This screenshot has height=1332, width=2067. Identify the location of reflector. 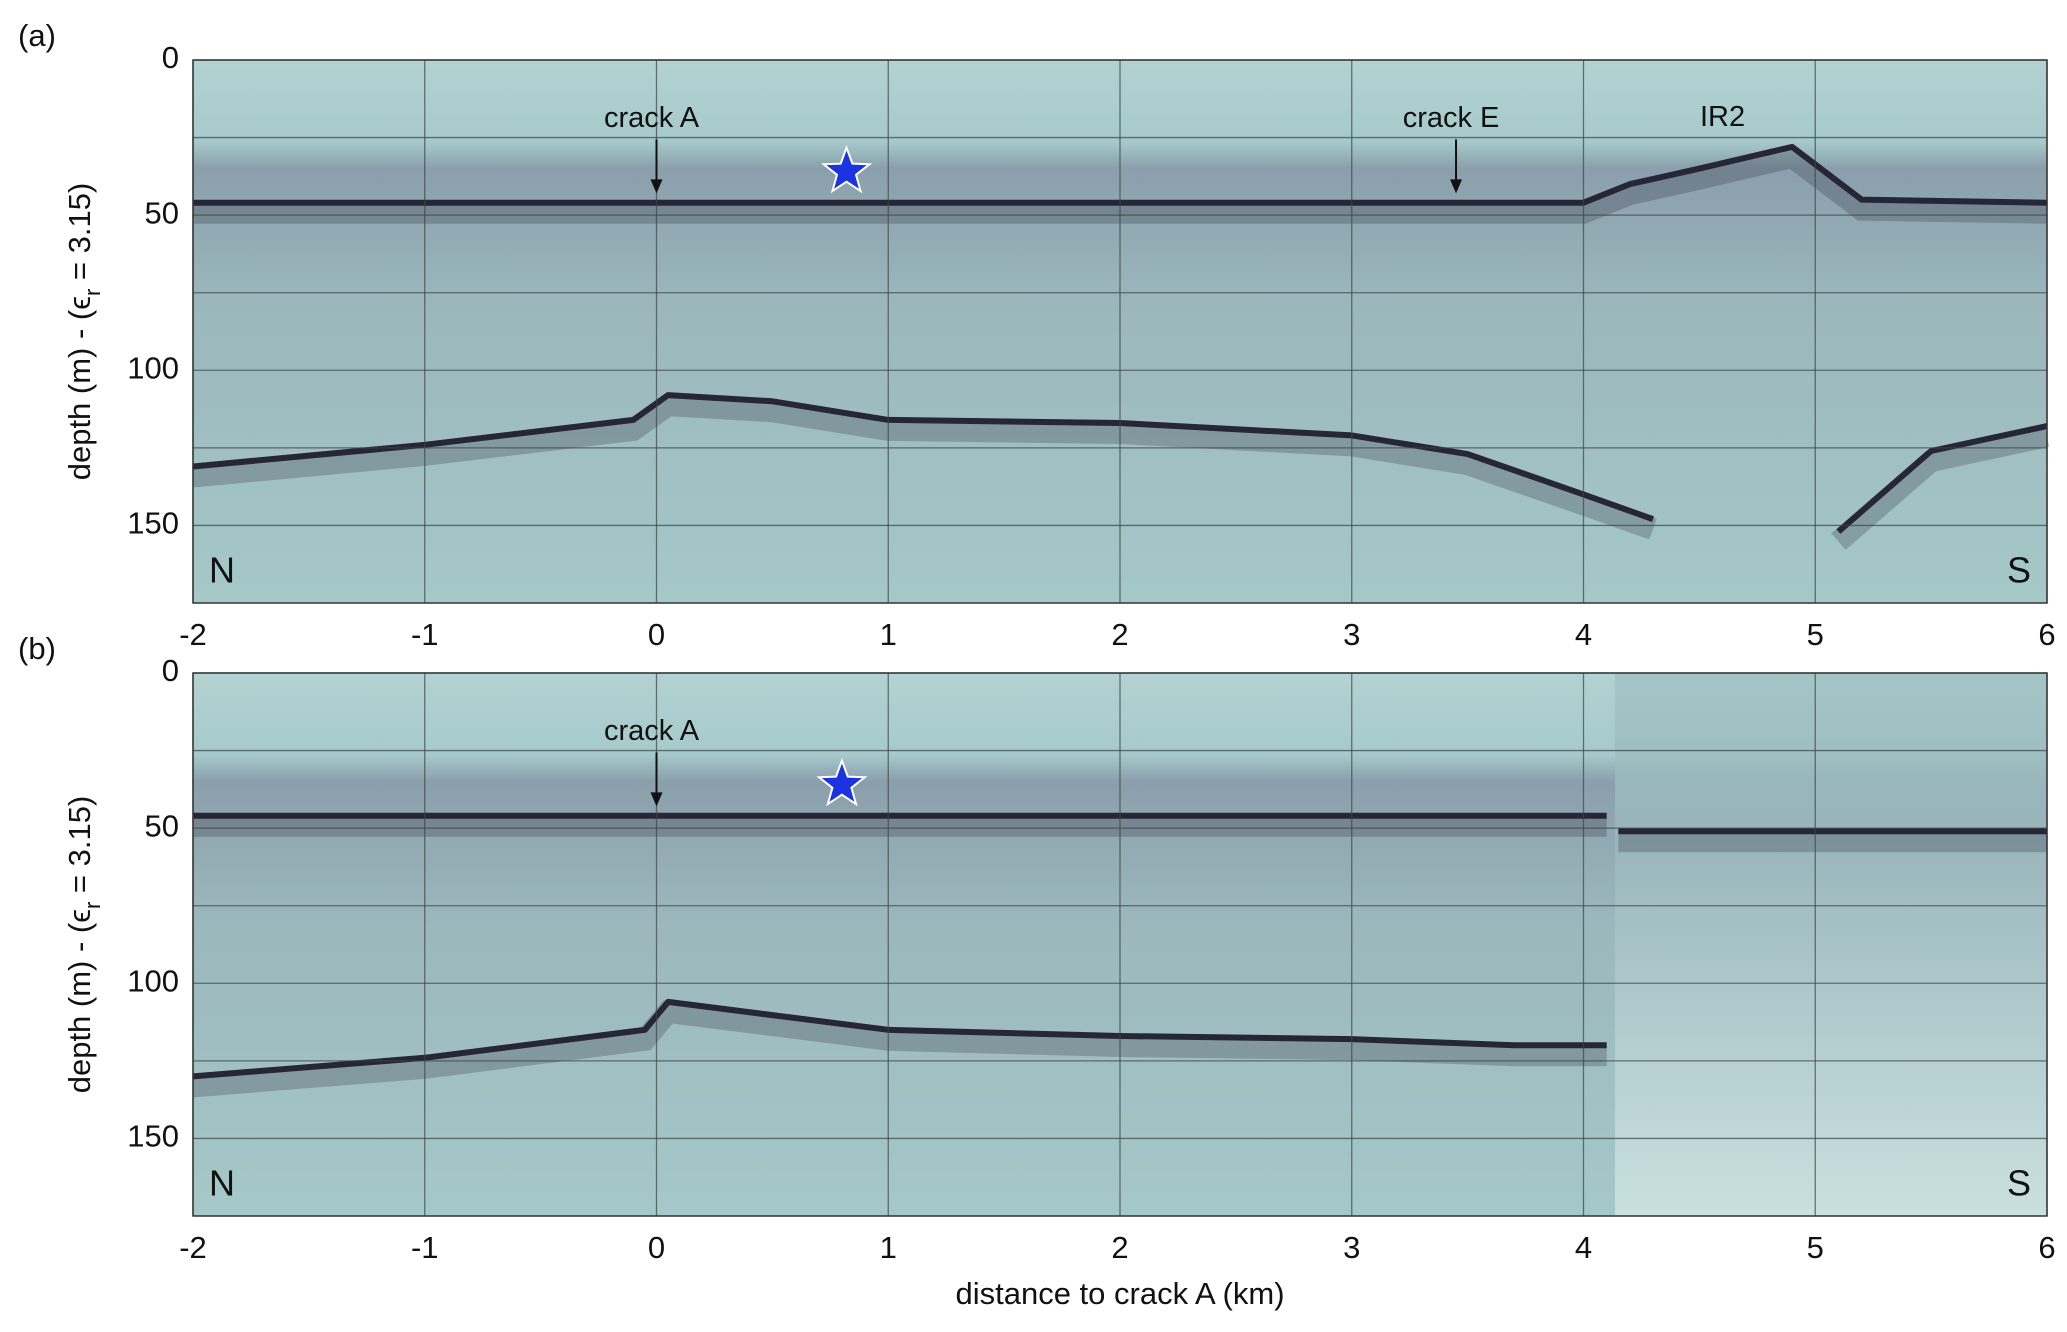
(1120, 174).